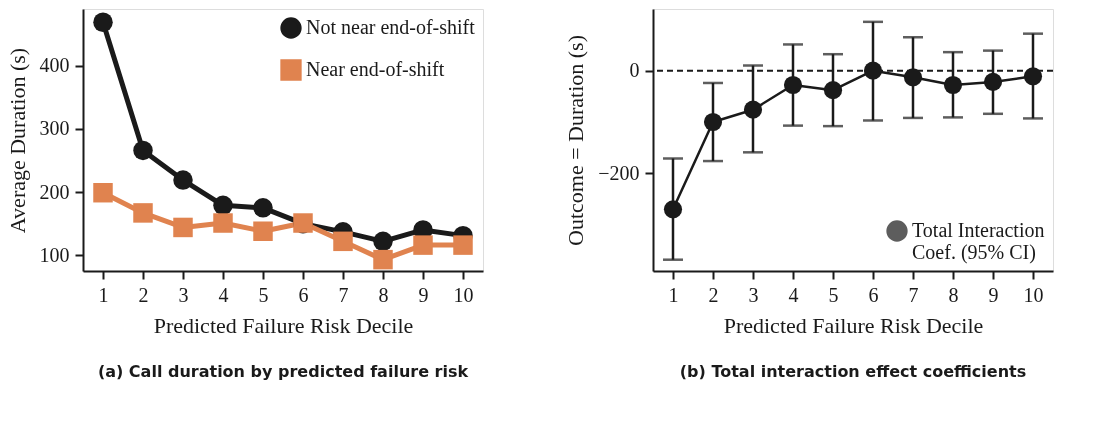  I want to click on y-tick-label: 400, so click(54, 65).